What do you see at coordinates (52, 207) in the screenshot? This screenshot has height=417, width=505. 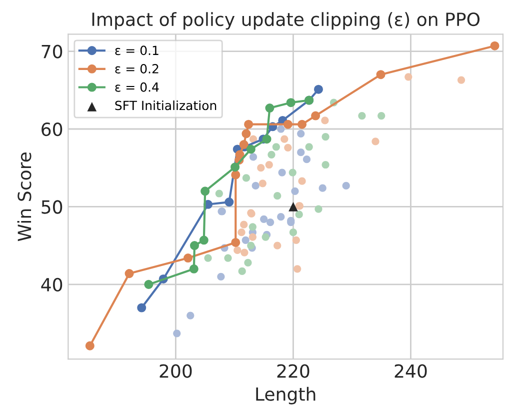 I see `y-tick-label: 50` at bounding box center [52, 207].